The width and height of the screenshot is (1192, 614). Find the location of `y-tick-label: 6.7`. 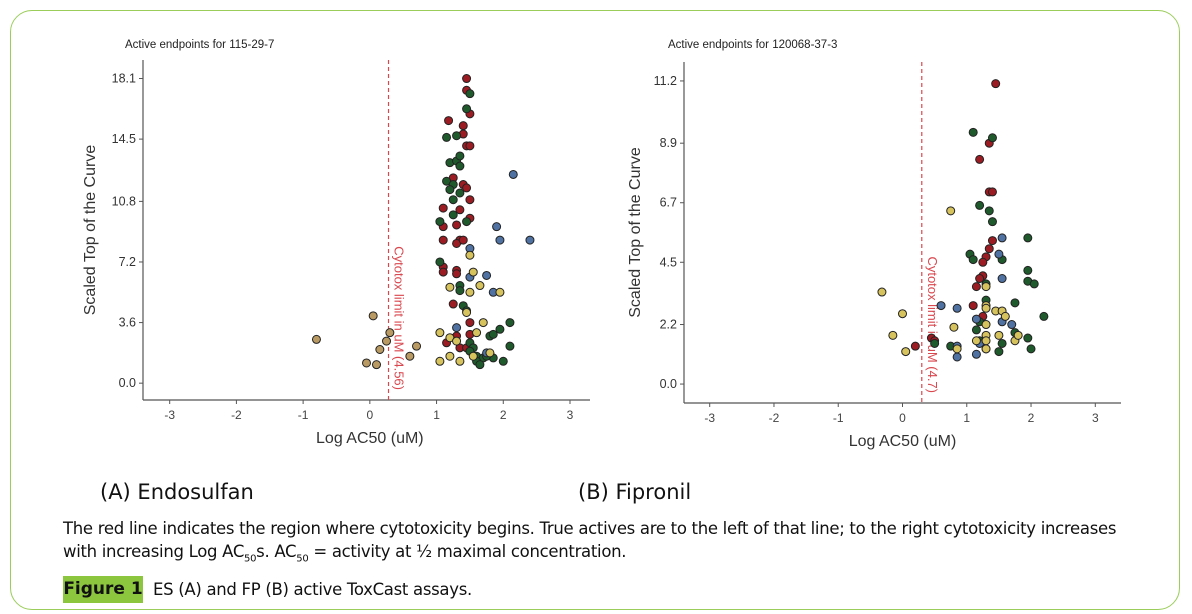

y-tick-label: 6.7 is located at coordinates (668, 203).